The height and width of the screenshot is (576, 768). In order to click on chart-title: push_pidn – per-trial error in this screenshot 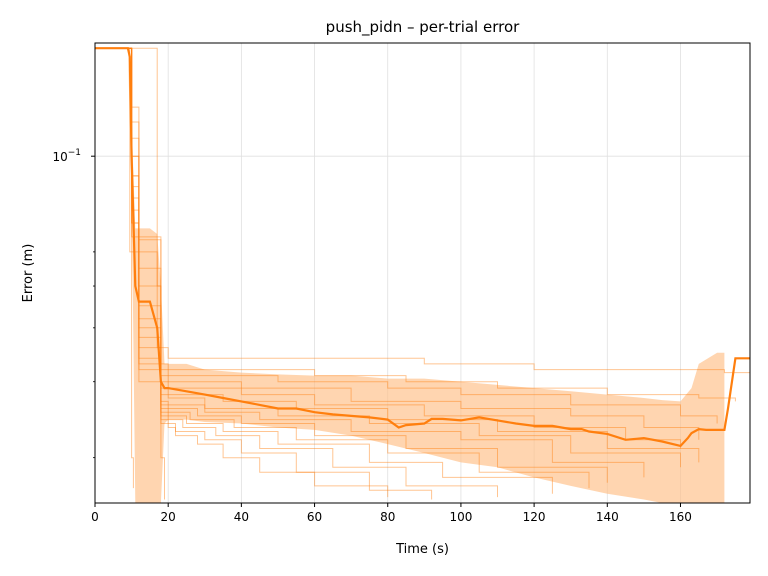, I will do `click(423, 27)`.